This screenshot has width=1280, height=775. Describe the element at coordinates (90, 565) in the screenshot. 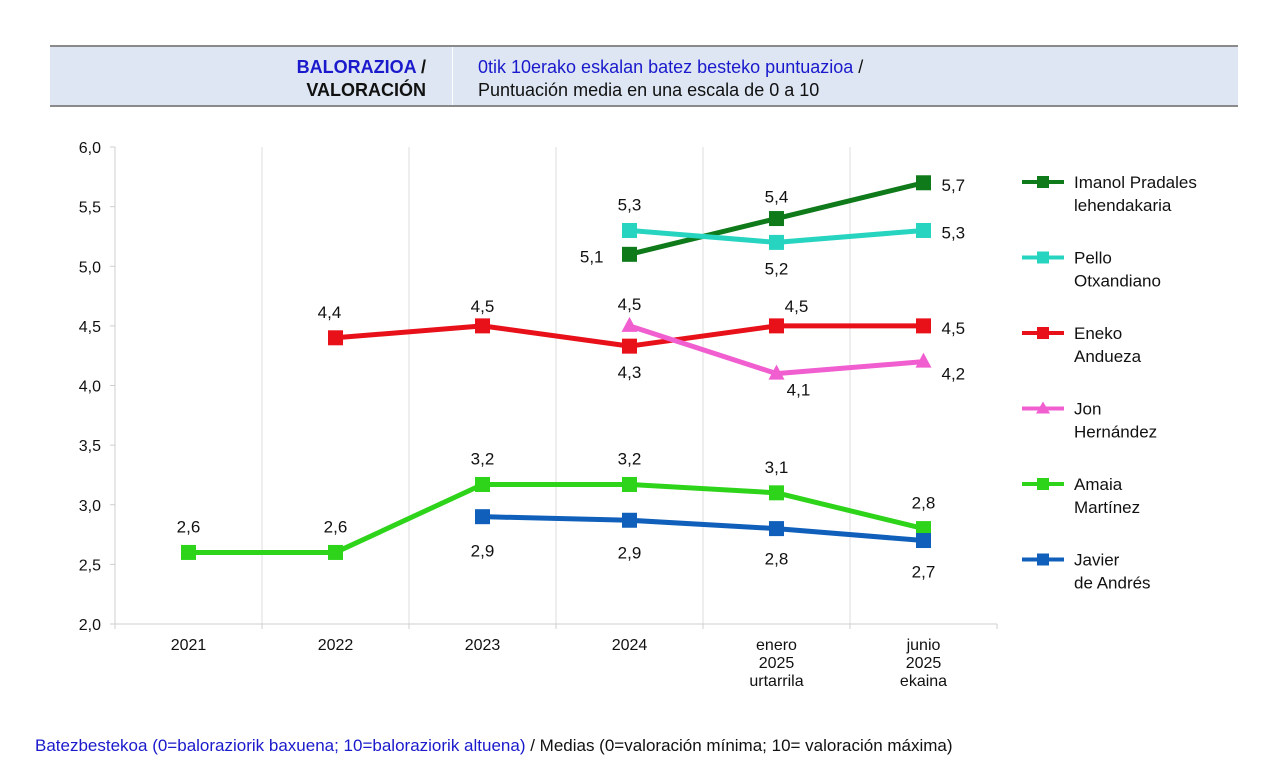

I see `y-tick-label: 2,5` at that location.